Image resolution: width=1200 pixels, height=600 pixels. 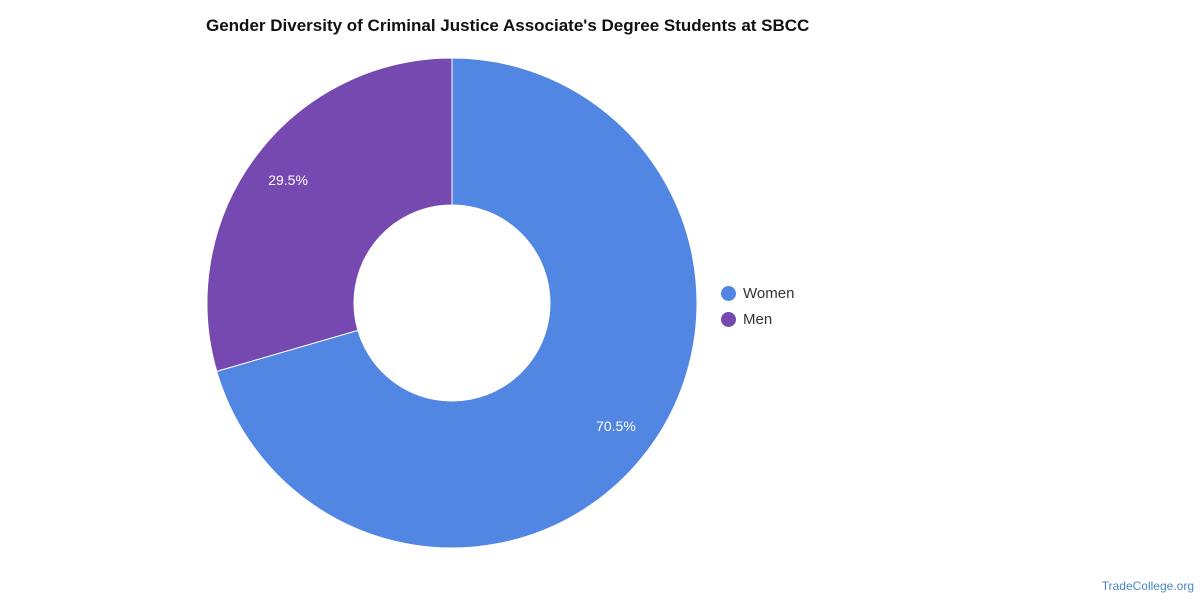 I want to click on source-link: TradeCollege.org, so click(x=1147, y=586).